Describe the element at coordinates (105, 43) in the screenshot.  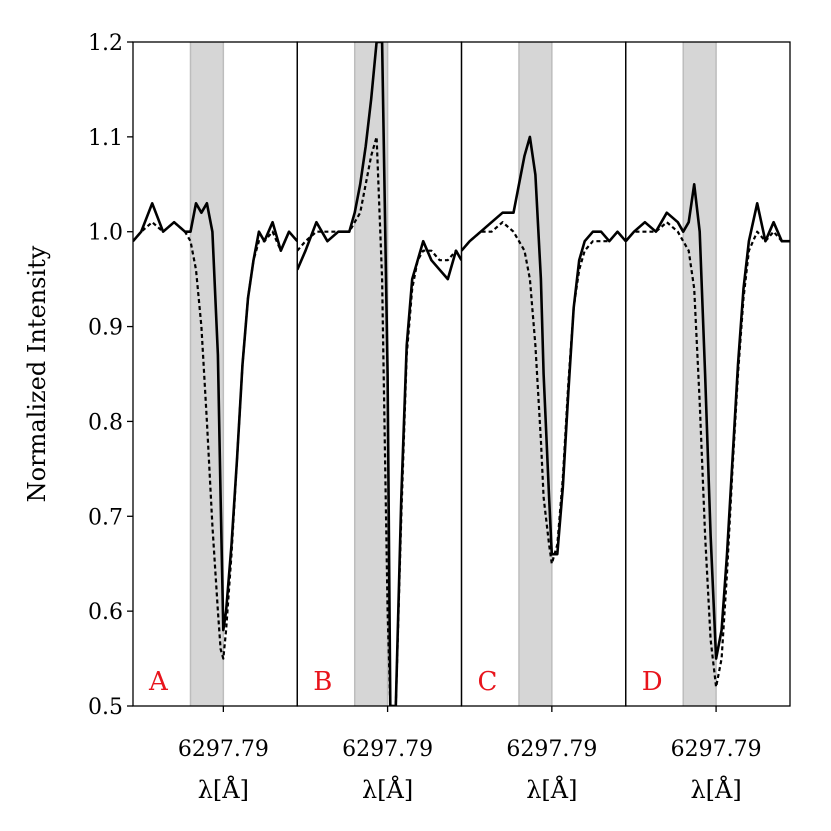
I see `y-tick-label: 1.2` at that location.